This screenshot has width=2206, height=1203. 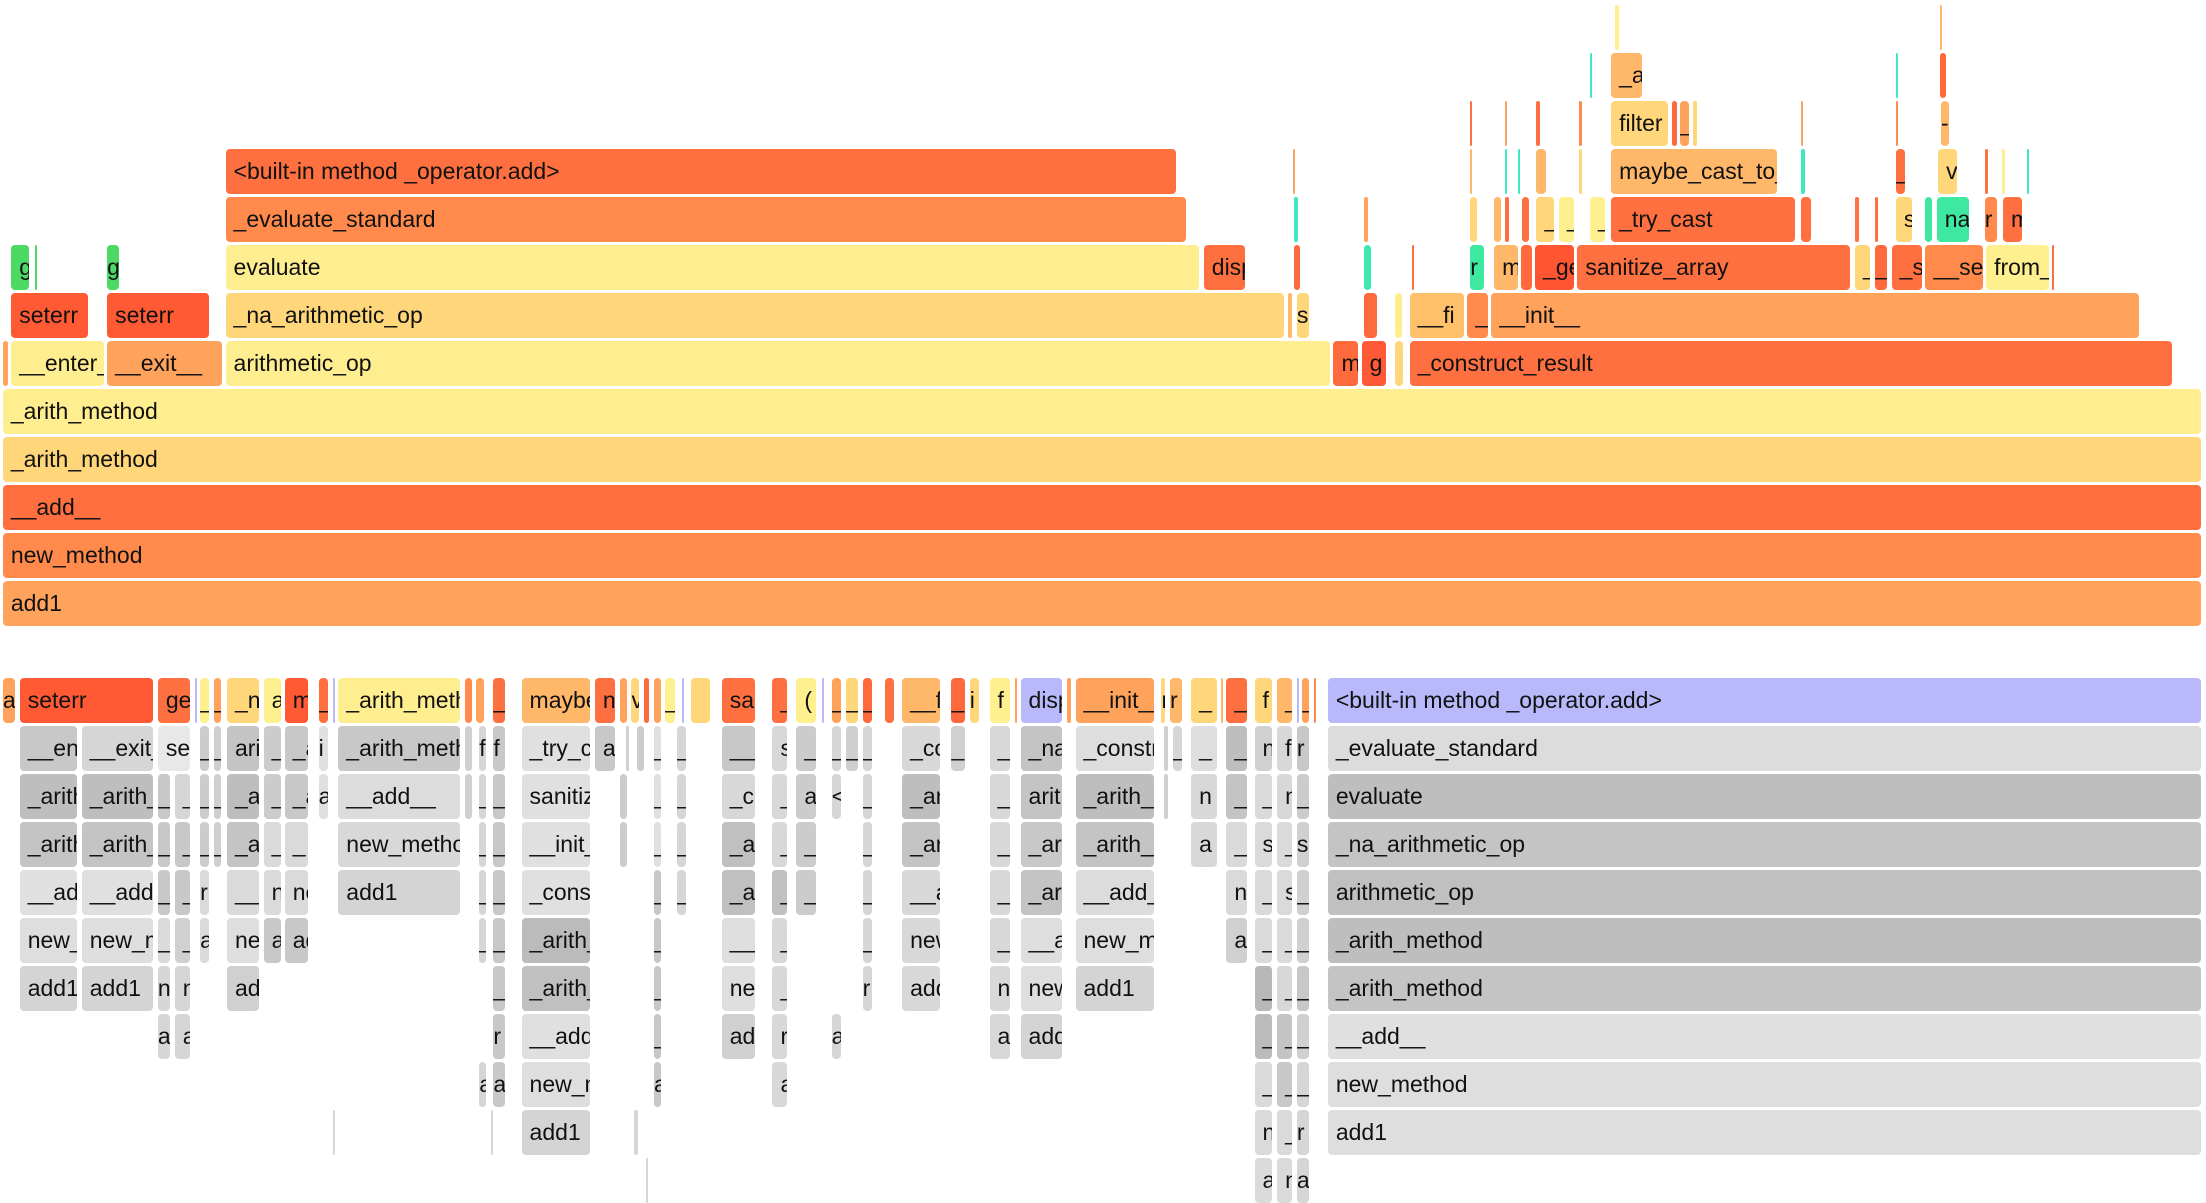 I want to click on frame-fi: fi, so click(x=1284, y=748).